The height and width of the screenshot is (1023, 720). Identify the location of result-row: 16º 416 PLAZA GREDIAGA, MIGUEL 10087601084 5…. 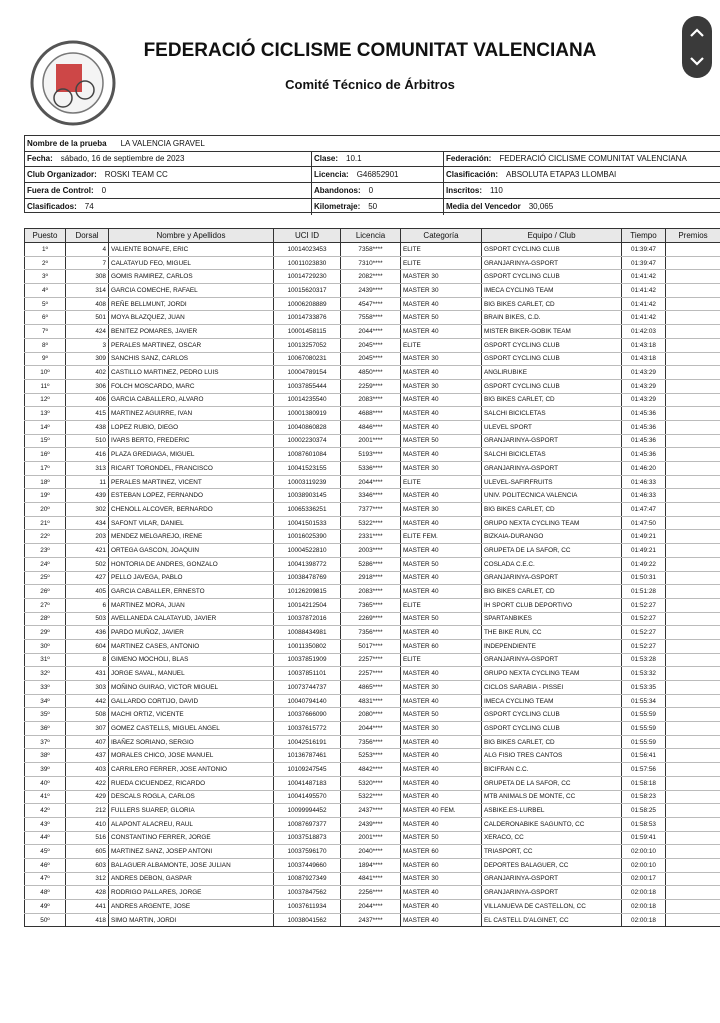
(372, 454).